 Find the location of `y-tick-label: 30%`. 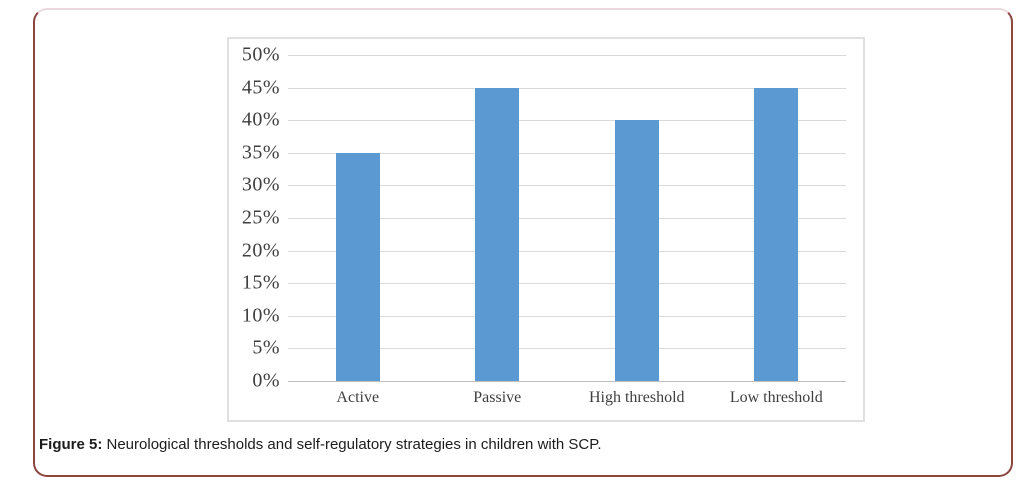

y-tick-label: 30% is located at coordinates (260, 184).